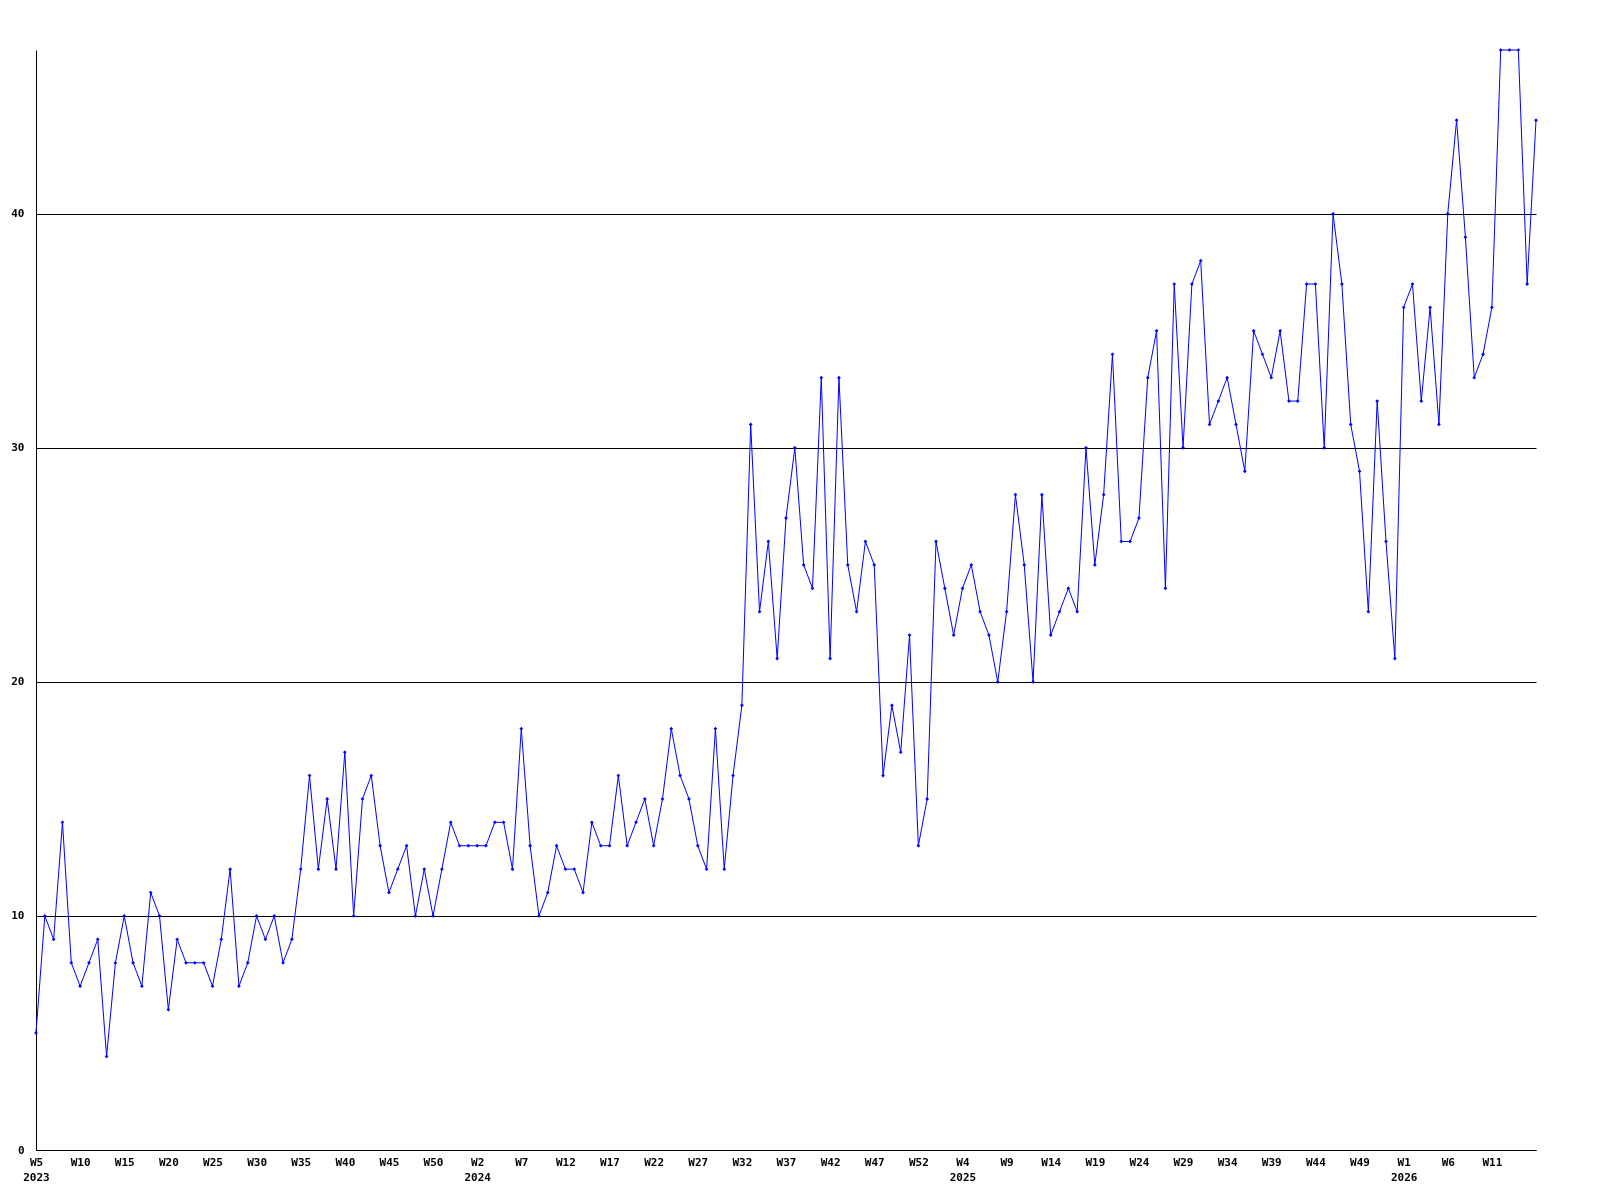 Image resolution: width=1600 pixels, height=1200 pixels. What do you see at coordinates (1051, 1162) in the screenshot?
I see `x-tick-label: W14` at bounding box center [1051, 1162].